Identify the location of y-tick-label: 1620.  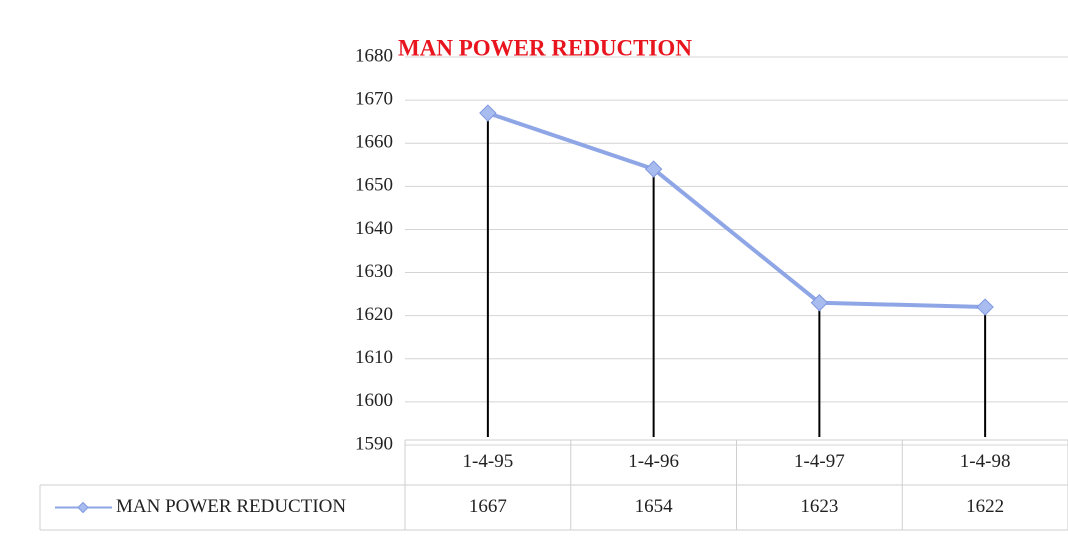
(374, 314).